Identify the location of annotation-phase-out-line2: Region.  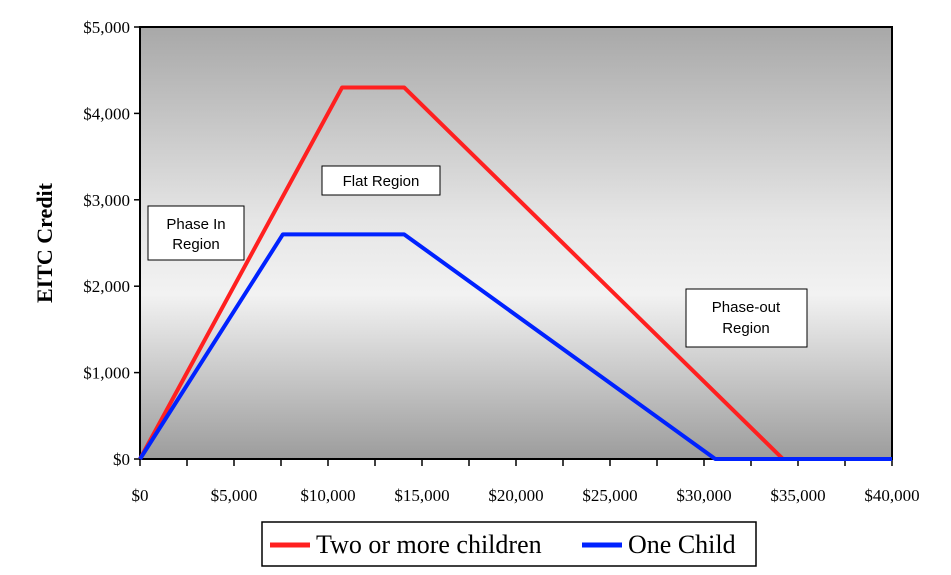
(746, 328).